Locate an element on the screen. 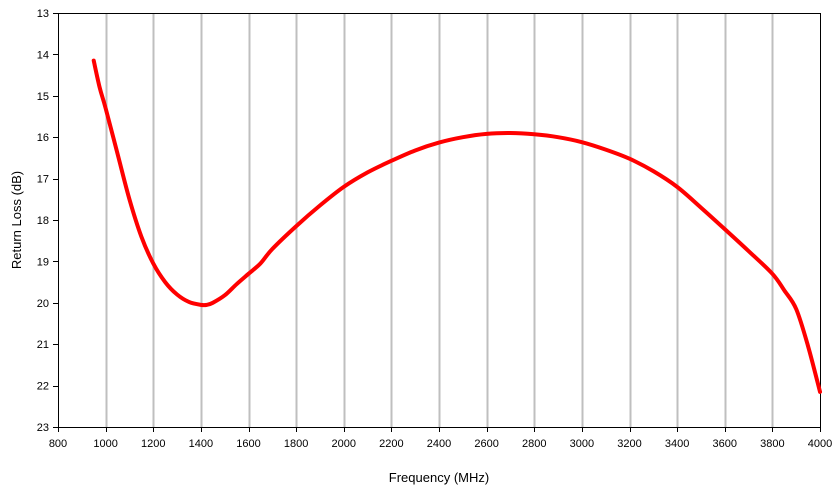  x-axis-title: Frequency (MHz) is located at coordinates (439, 477).